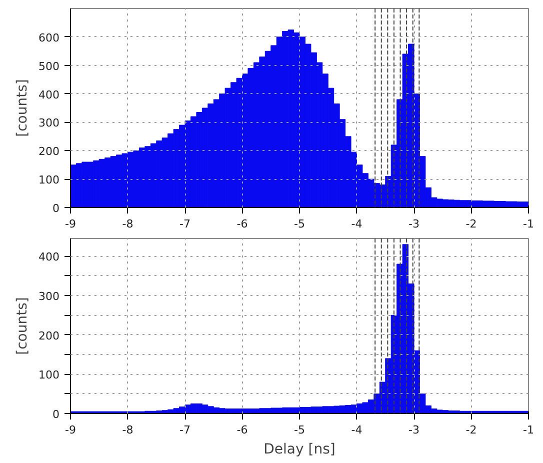 The width and height of the screenshot is (543, 463). Describe the element at coordinates (300, 450) in the screenshot. I see `x-axis-title: Delay [ns]` at that location.